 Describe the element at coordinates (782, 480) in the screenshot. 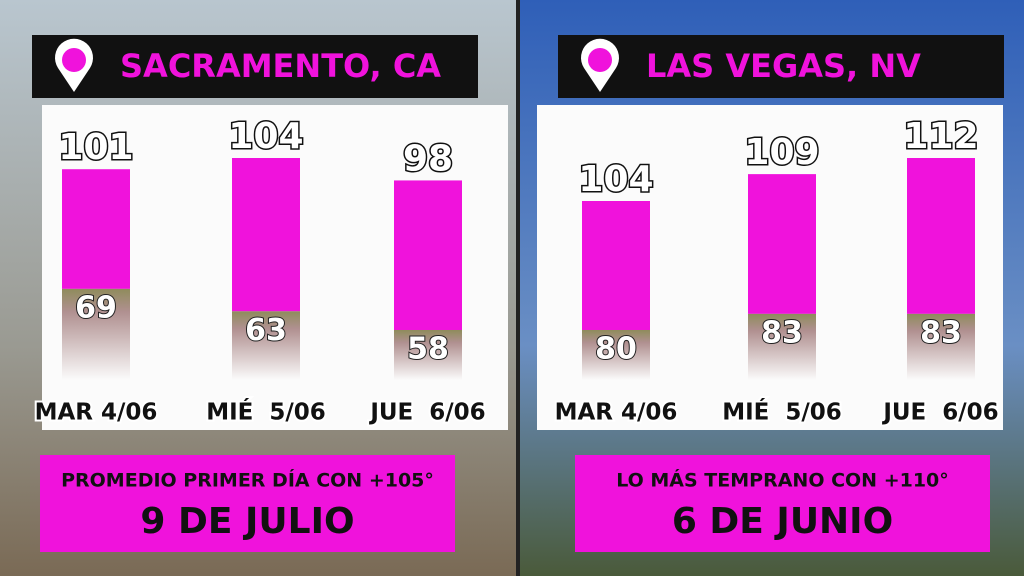

I see `note-text: LO MÁS TEMPRANO CON +110°` at that location.